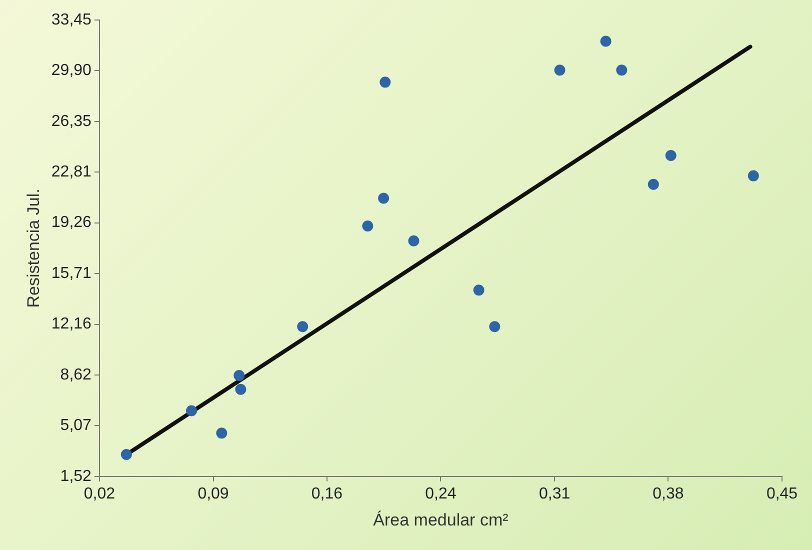 The width and height of the screenshot is (812, 550). Describe the element at coordinates (213, 493) in the screenshot. I see `x-tick-label: 0,09` at that location.